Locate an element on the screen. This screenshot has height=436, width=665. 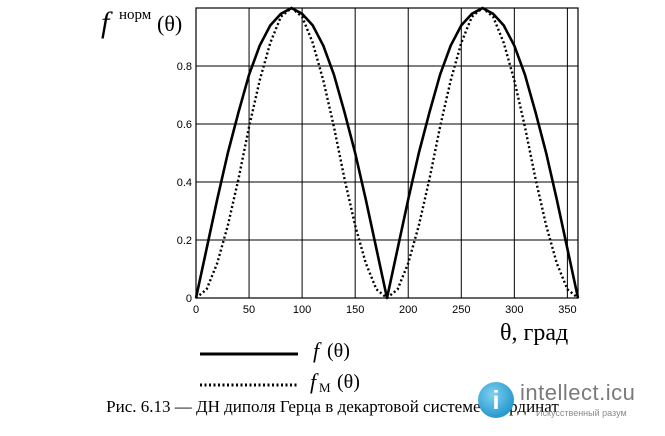
x-axis-label: θ, град is located at coordinates (534, 333).